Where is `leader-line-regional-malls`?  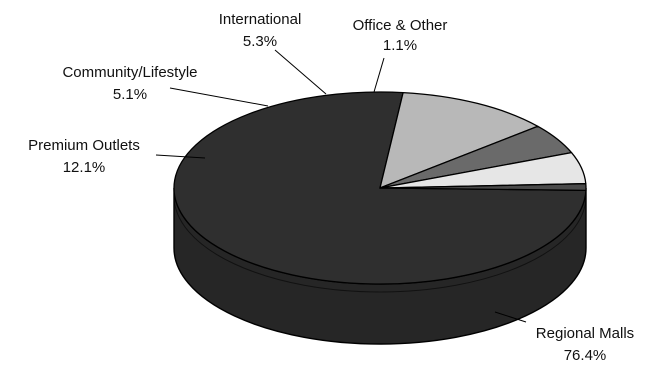
leader-line-regional-malls is located at coordinates (510, 317).